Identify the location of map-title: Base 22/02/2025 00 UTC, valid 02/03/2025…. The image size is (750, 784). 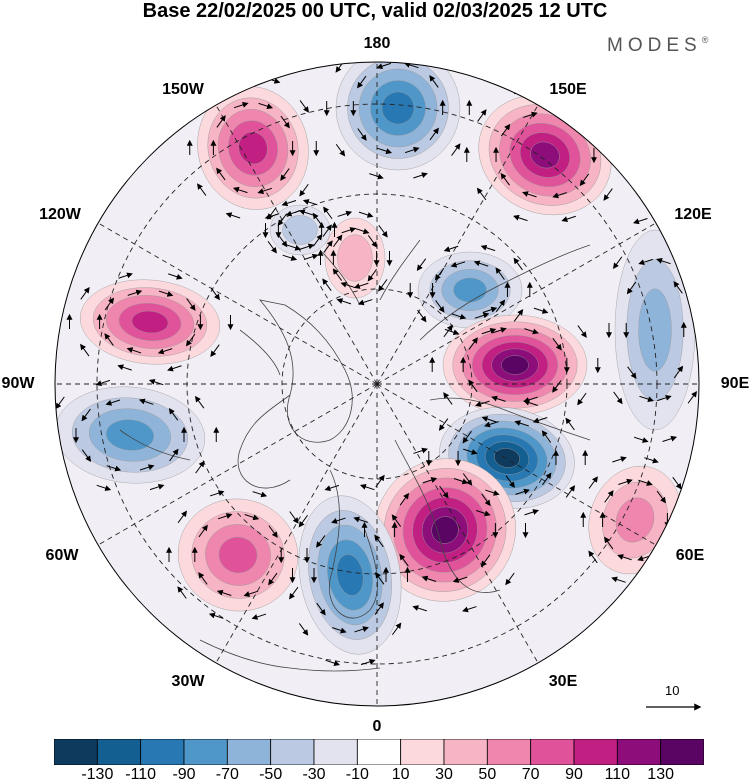
(375, 11).